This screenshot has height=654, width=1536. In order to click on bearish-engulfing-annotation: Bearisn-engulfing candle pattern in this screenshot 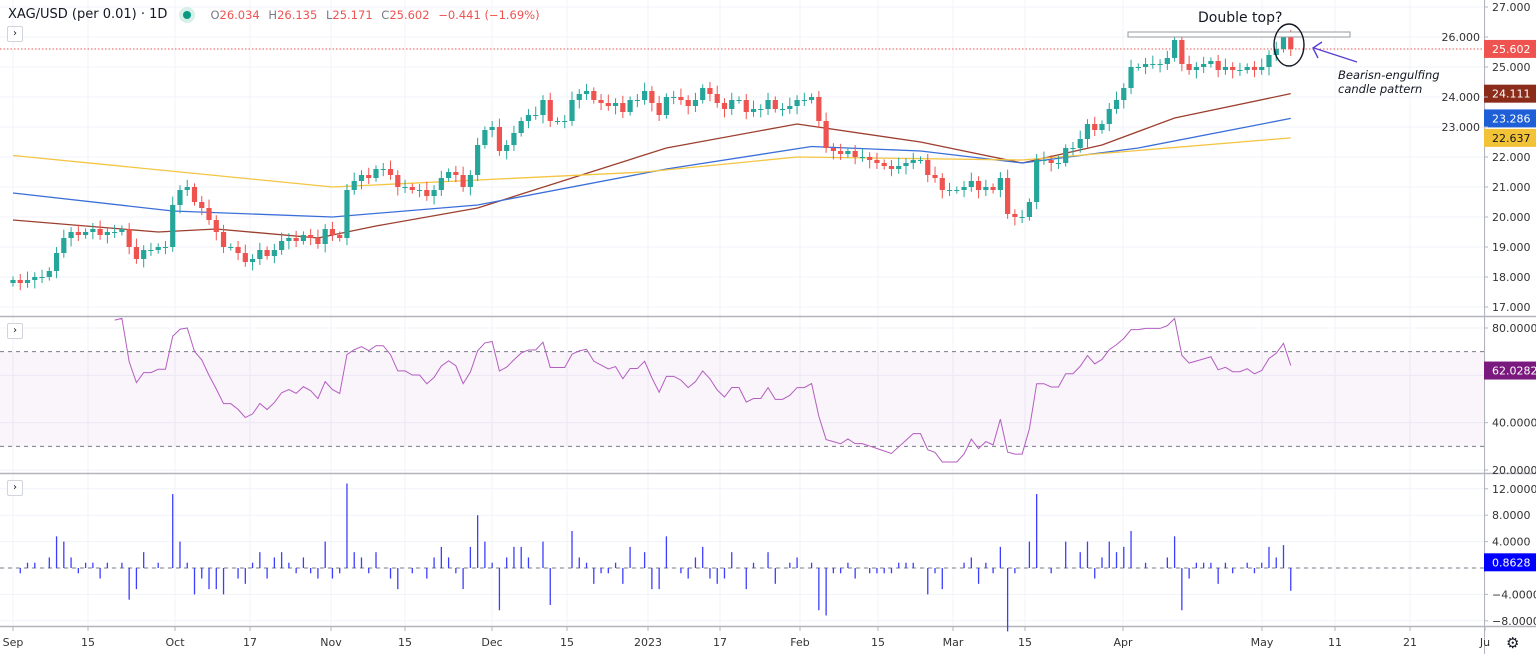, I will do `click(1389, 82)`.